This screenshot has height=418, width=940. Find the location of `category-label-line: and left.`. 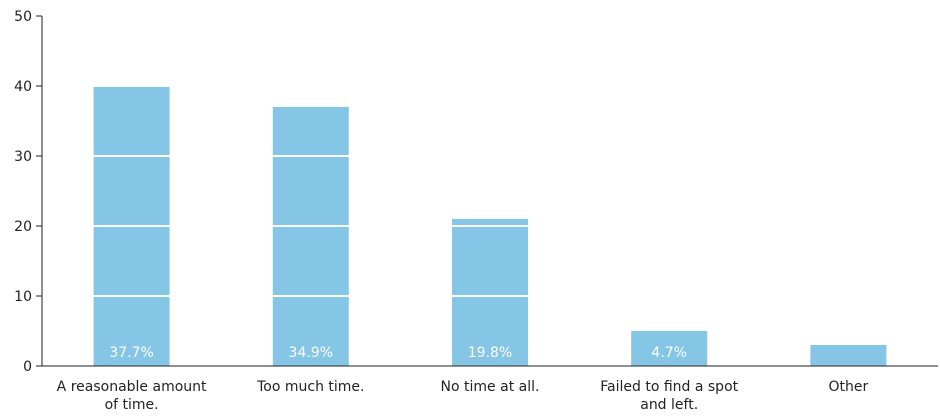

category-label-line: and left. is located at coordinates (669, 405).